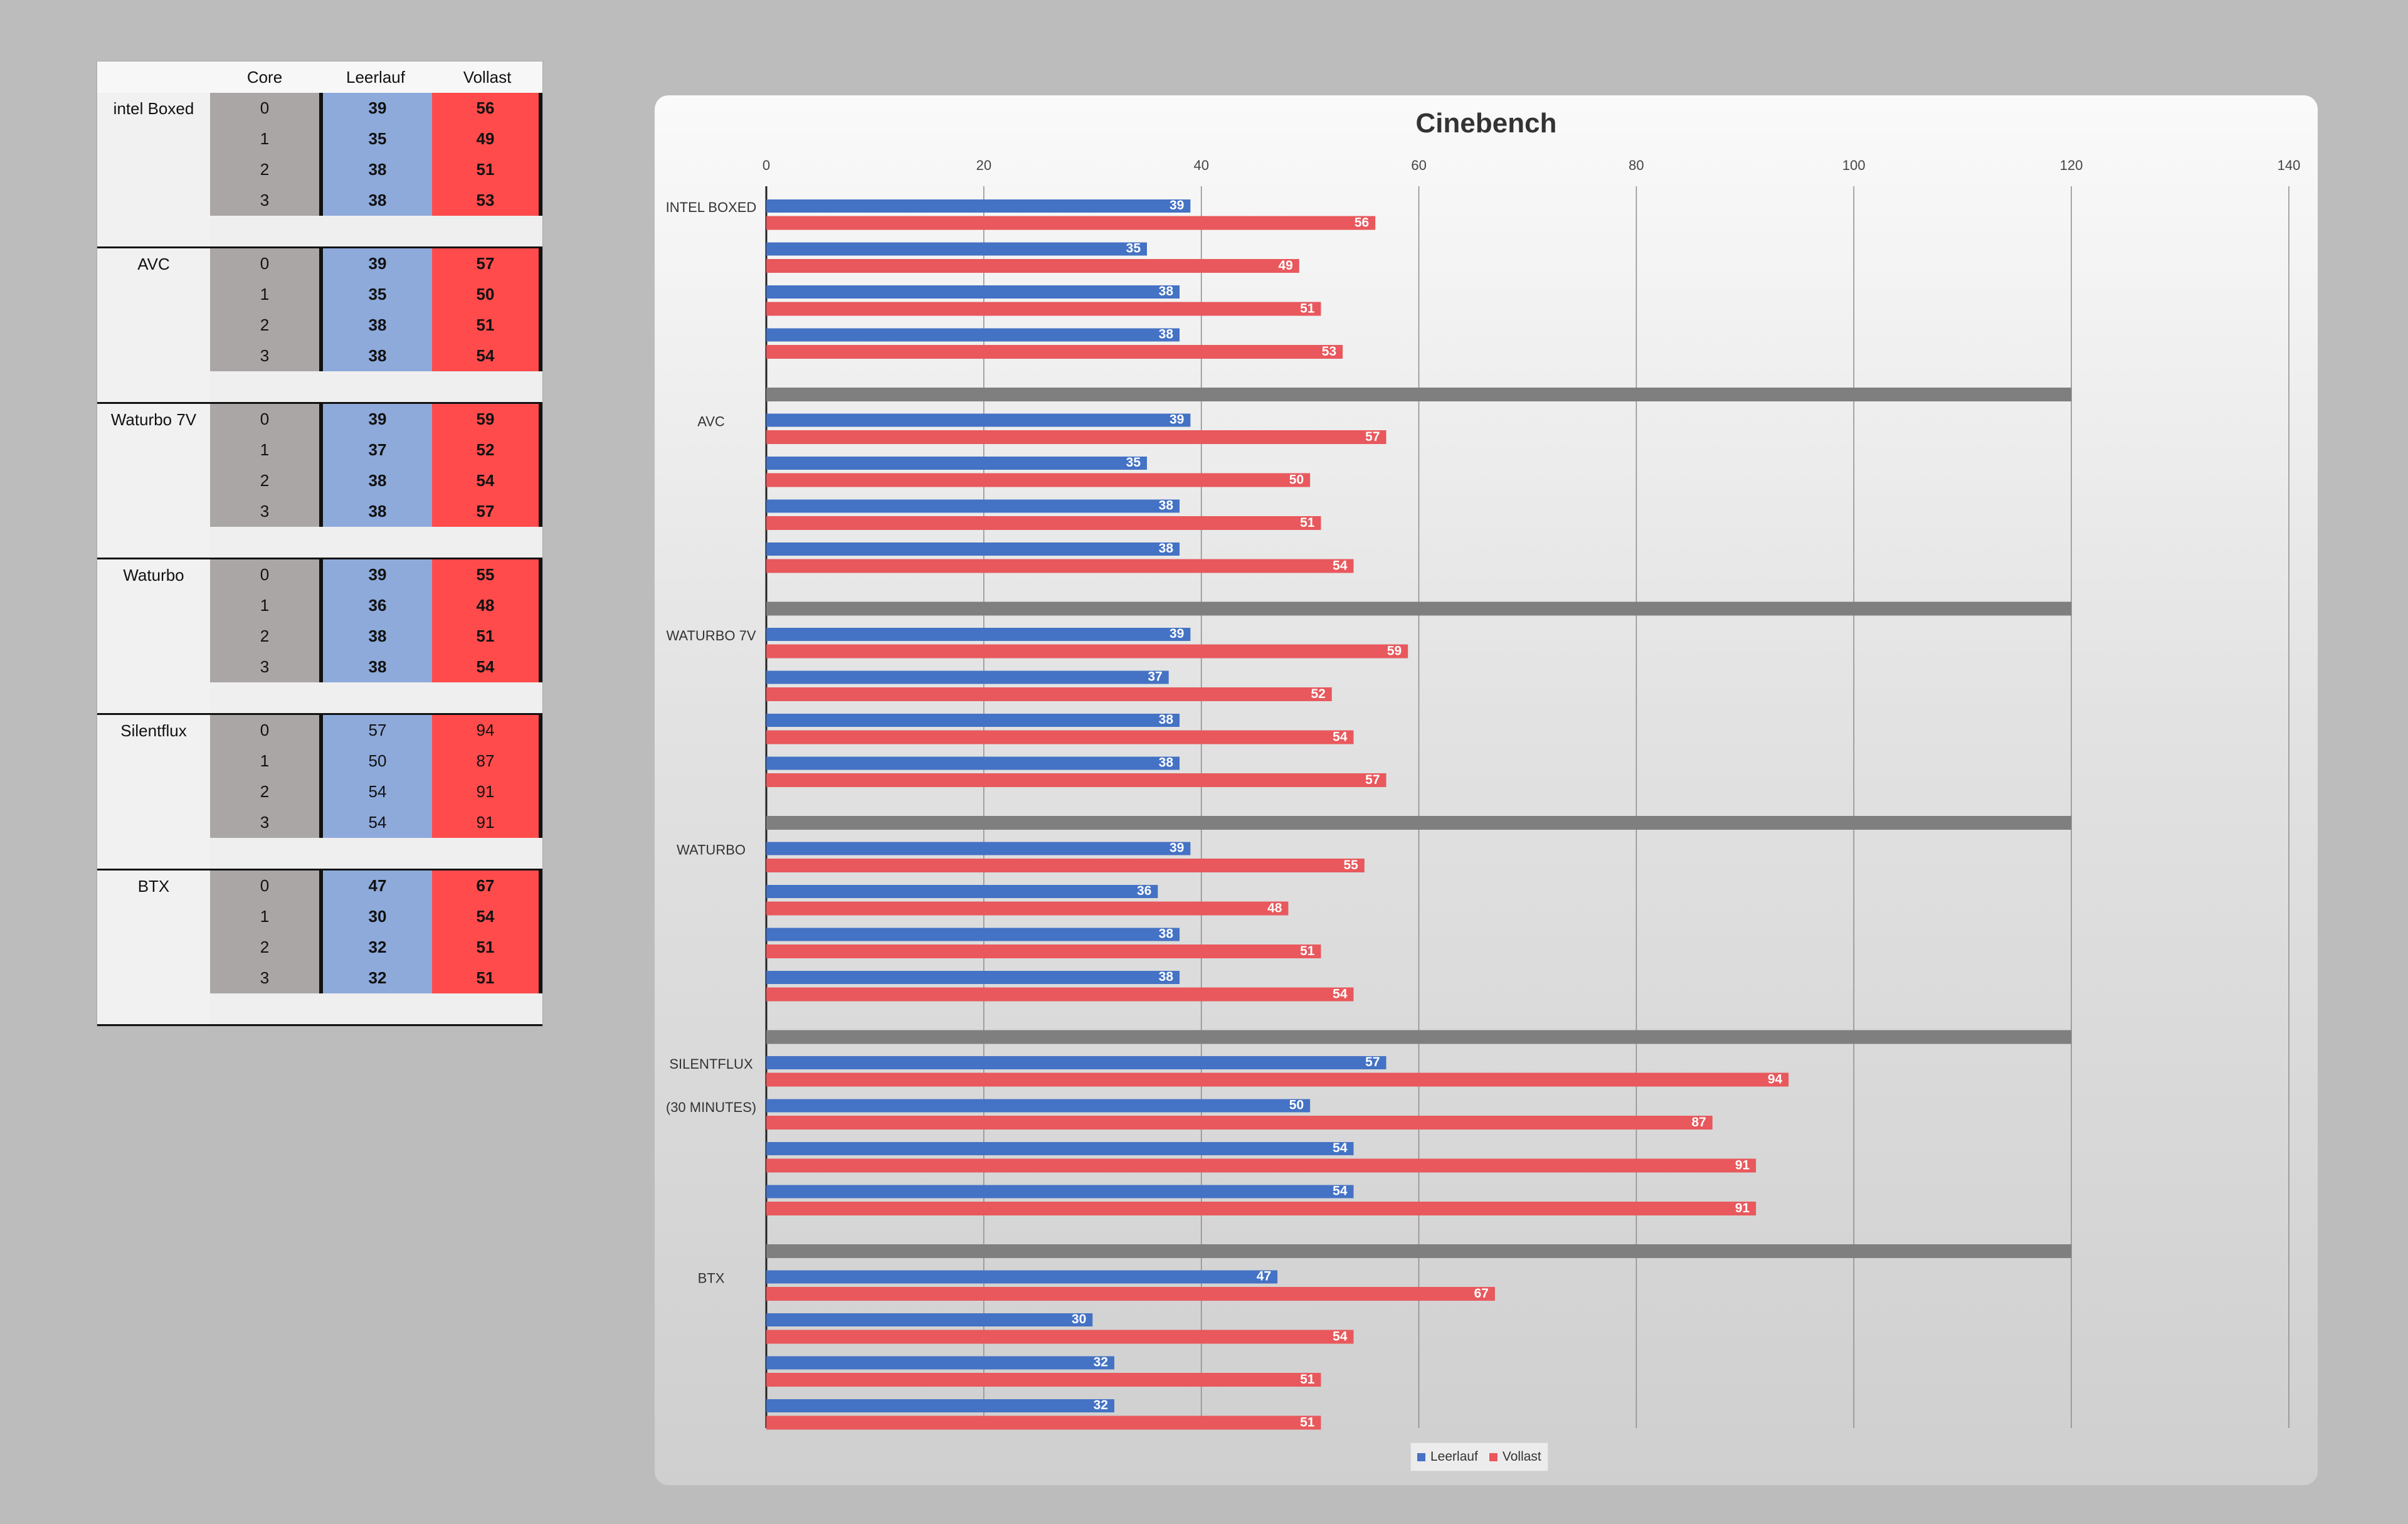 This screenshot has width=2408, height=1524. Describe the element at coordinates (1264, 1277) in the screenshot. I see `value-label-leerlauf: 47` at that location.